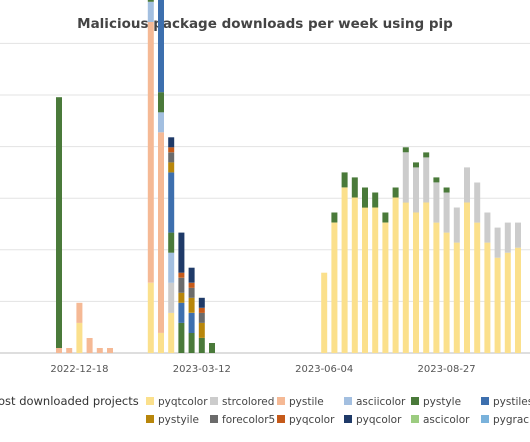 This screenshot has width=530, height=442. I want to click on x-tick-label: 2023-06-04, so click(324, 369).